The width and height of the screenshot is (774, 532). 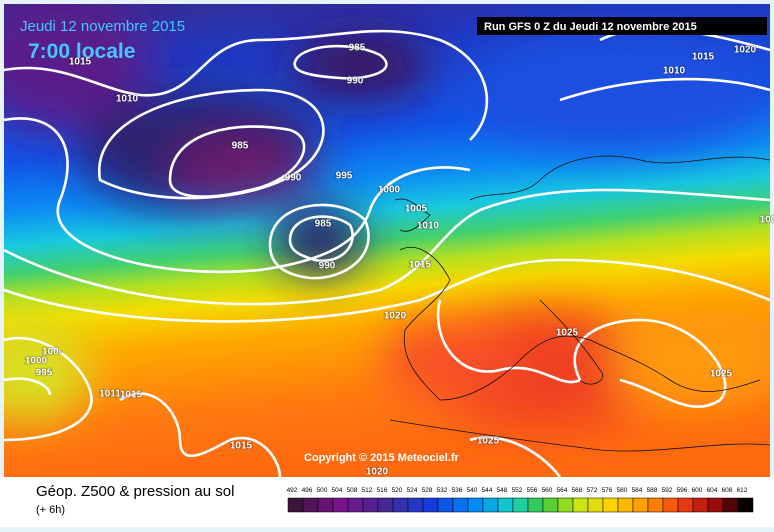 What do you see at coordinates (547, 490) in the screenshot?
I see `colorbar-label: 560` at bounding box center [547, 490].